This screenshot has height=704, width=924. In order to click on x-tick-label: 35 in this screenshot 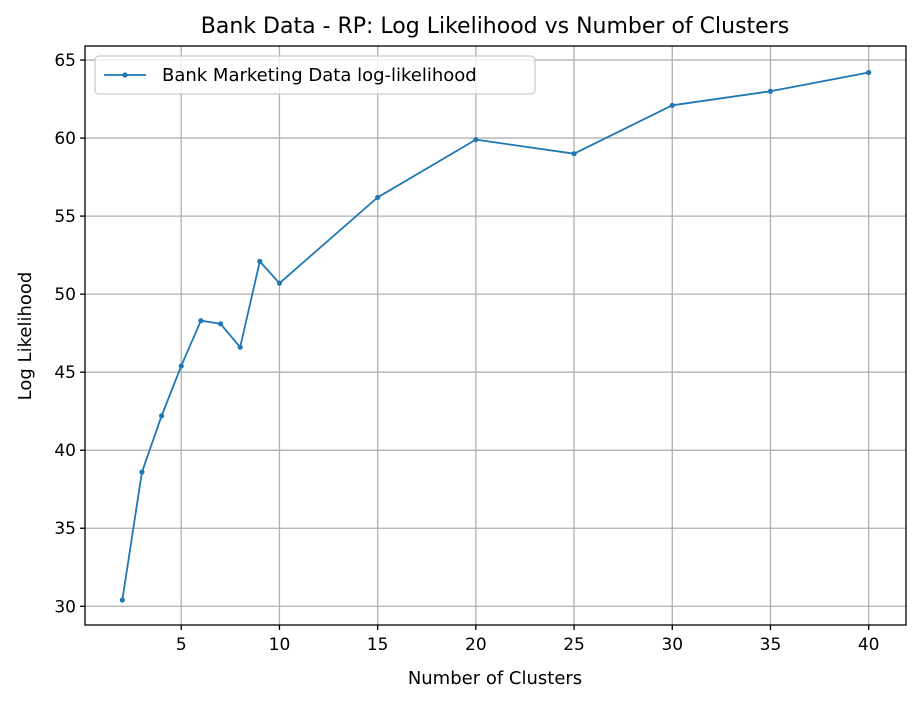, I will do `click(771, 645)`.